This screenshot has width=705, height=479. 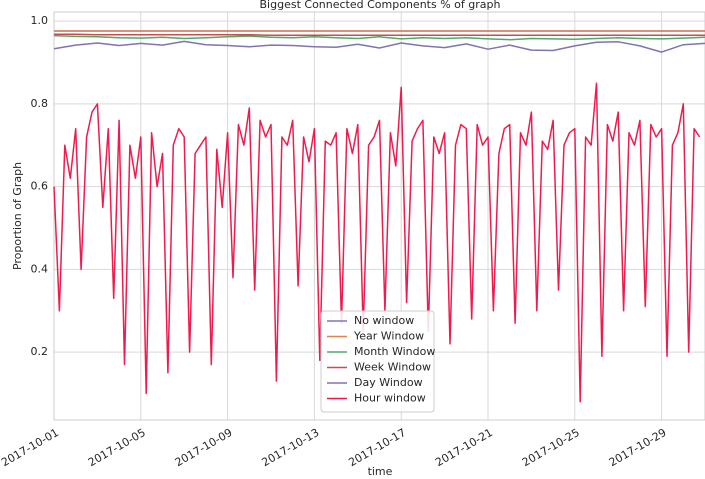 What do you see at coordinates (388, 382) in the screenshot?
I see `legend-label: Day Window` at bounding box center [388, 382].